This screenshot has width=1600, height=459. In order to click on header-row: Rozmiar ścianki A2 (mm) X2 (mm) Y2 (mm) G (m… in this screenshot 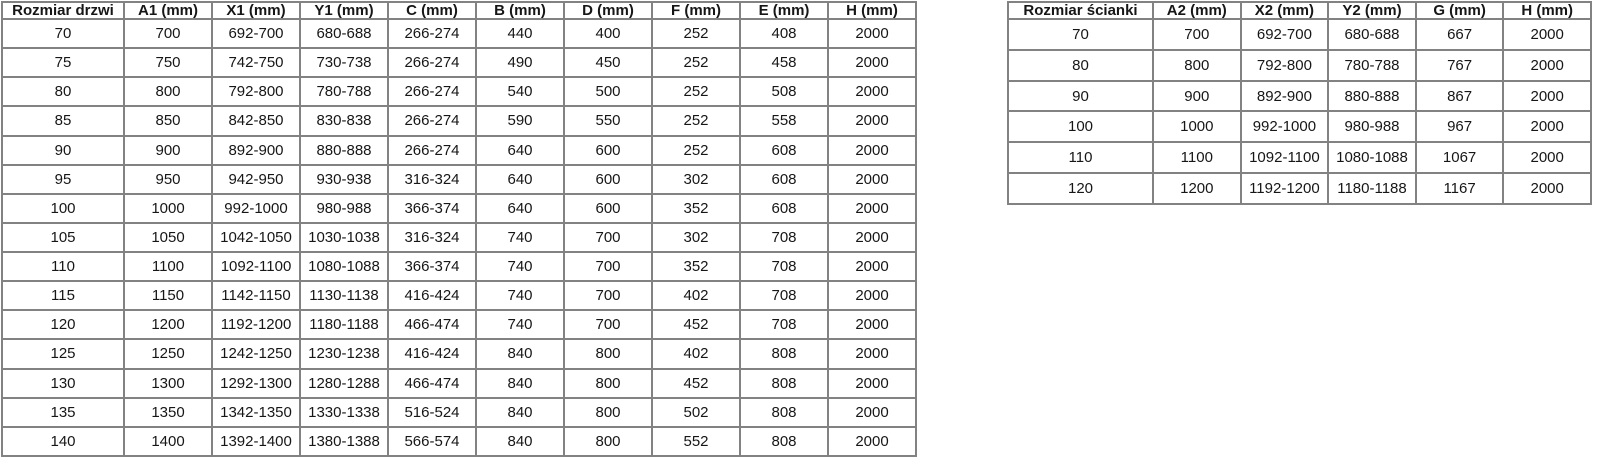, I will do `click(1299, 10)`.